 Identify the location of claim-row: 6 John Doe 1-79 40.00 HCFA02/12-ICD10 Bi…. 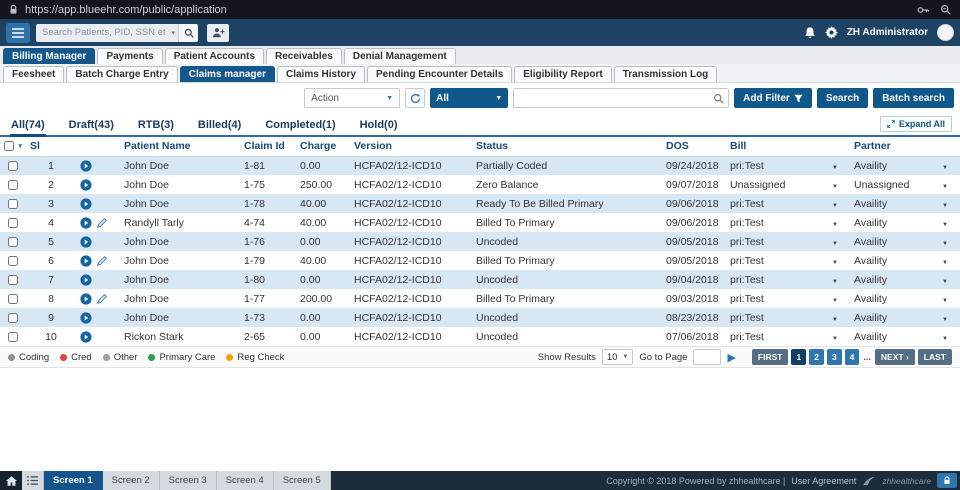
(480, 260).